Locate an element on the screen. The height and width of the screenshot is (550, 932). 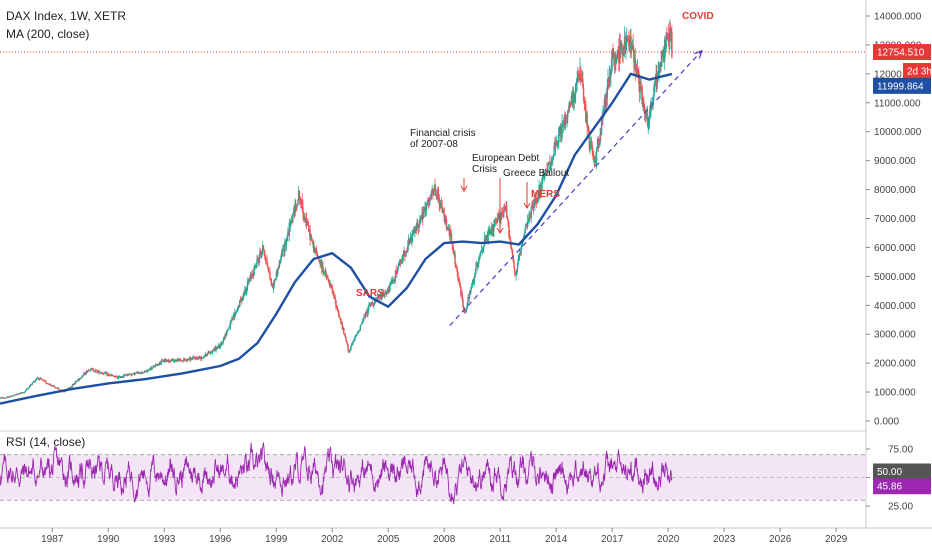
time-tick-label: 1999 is located at coordinates (276, 539).